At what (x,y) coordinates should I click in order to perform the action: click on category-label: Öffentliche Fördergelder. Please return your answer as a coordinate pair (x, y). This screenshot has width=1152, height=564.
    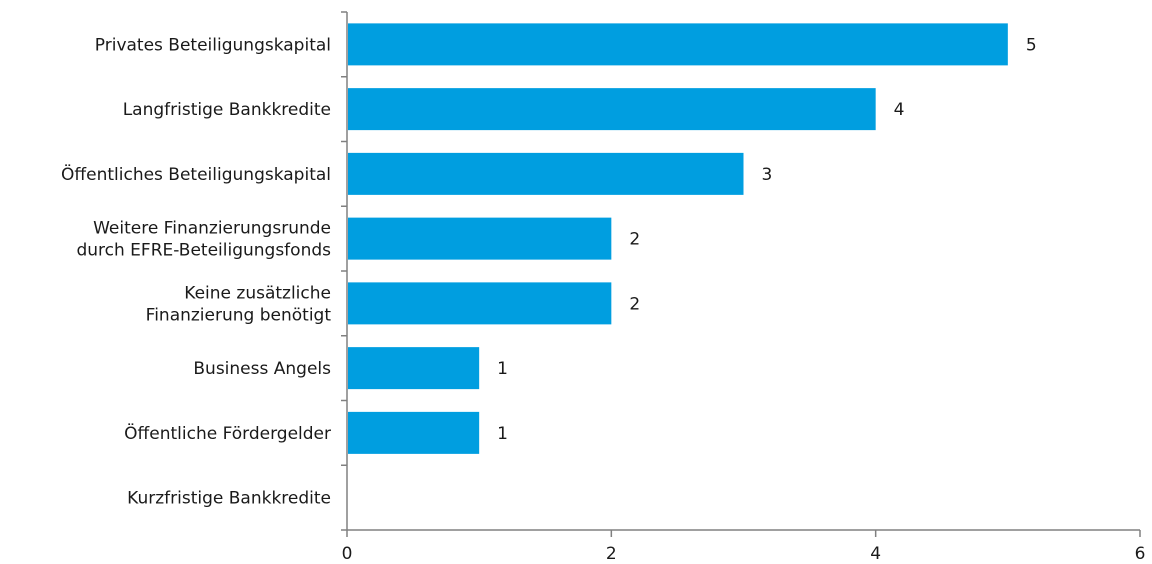
    Looking at the image, I should click on (227, 433).